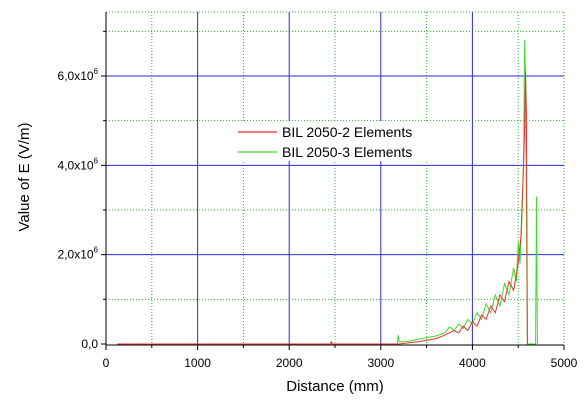 The image size is (587, 400). What do you see at coordinates (347, 132) in the screenshot?
I see `legend-label-1: BIL 2050-2 Elements` at bounding box center [347, 132].